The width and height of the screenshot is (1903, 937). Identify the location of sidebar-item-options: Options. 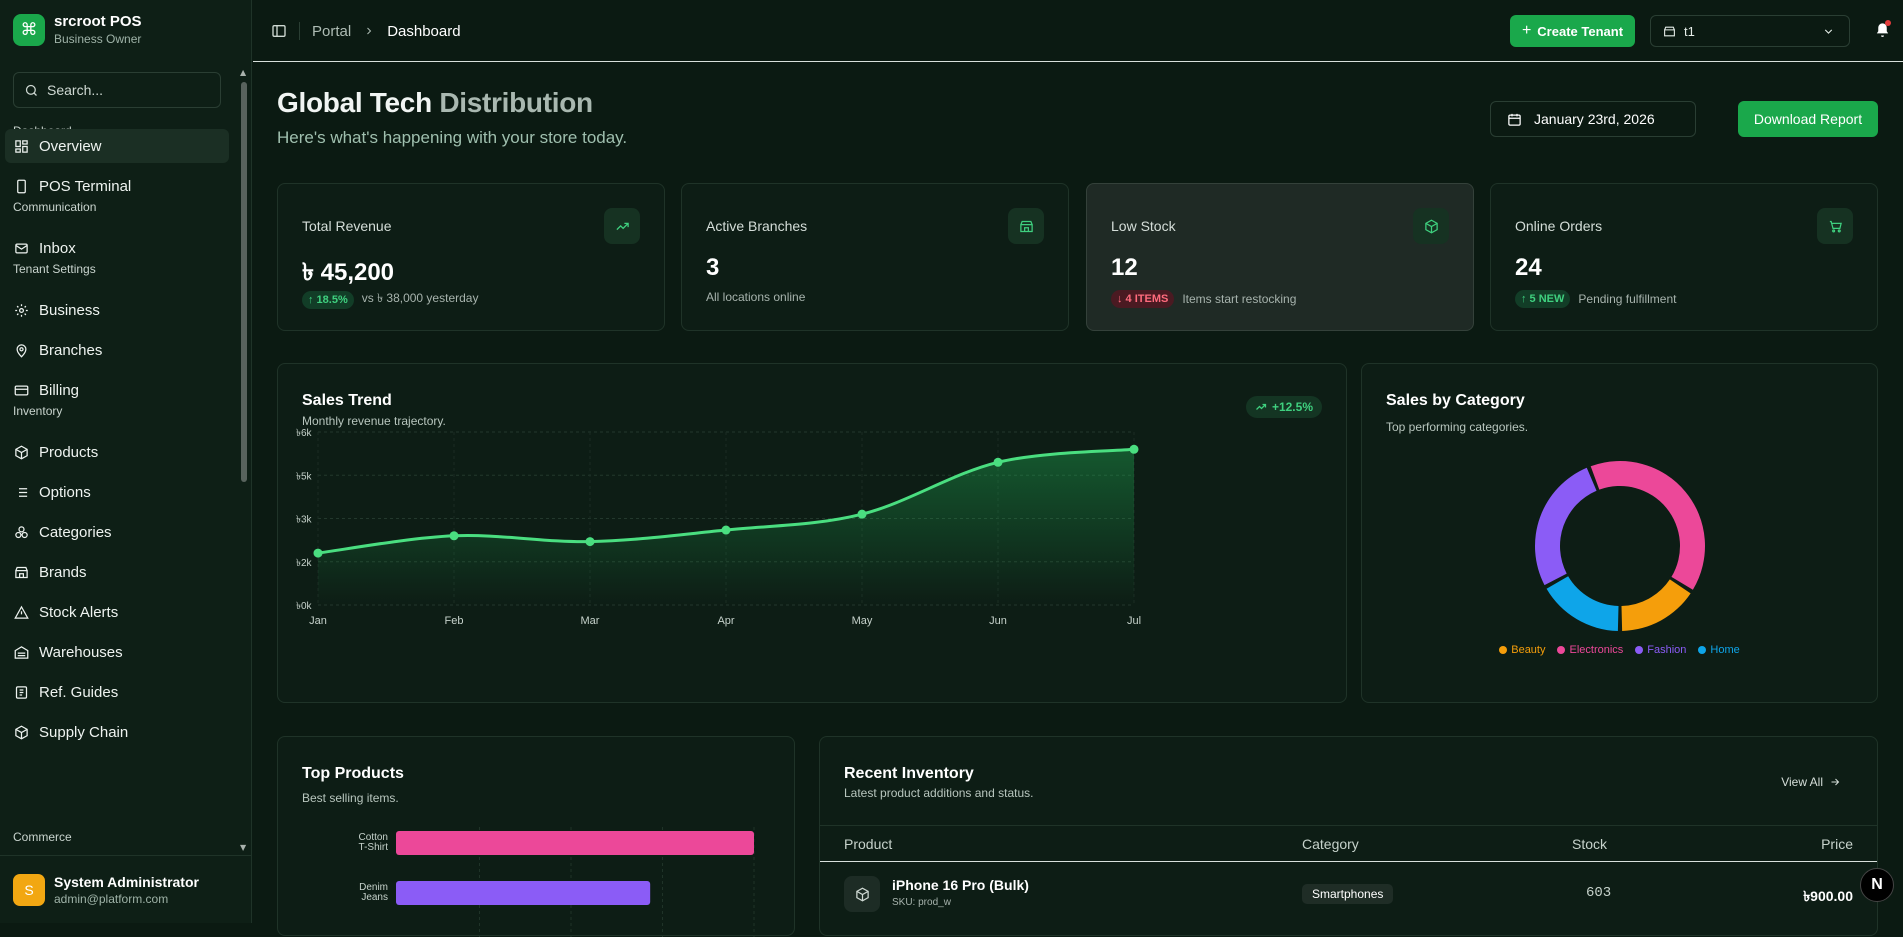
(117, 492).